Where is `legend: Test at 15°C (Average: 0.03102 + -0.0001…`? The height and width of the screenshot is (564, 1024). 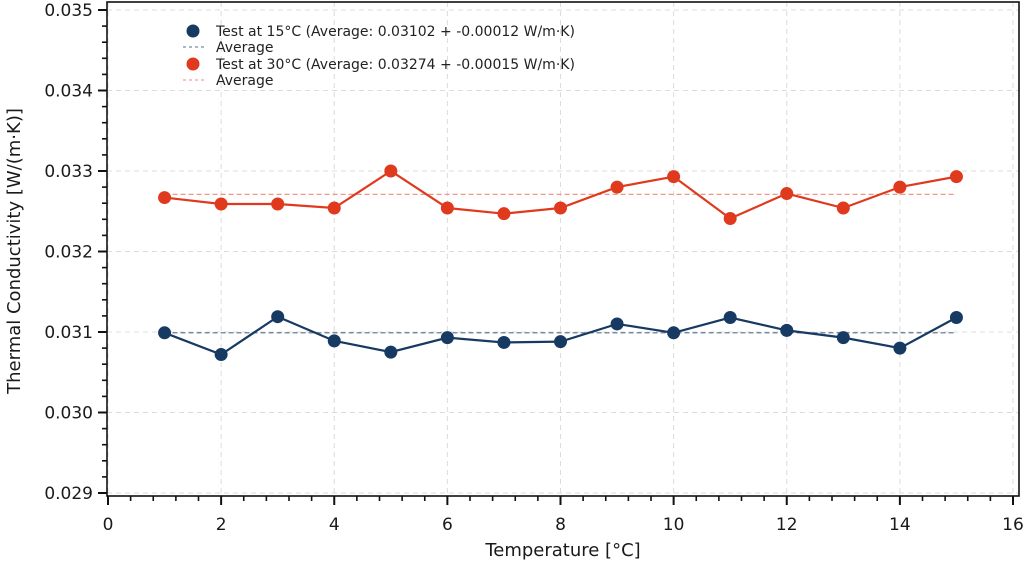
legend: Test at 15°C (Average: 0.03102 + -0.0001… is located at coordinates (379, 56).